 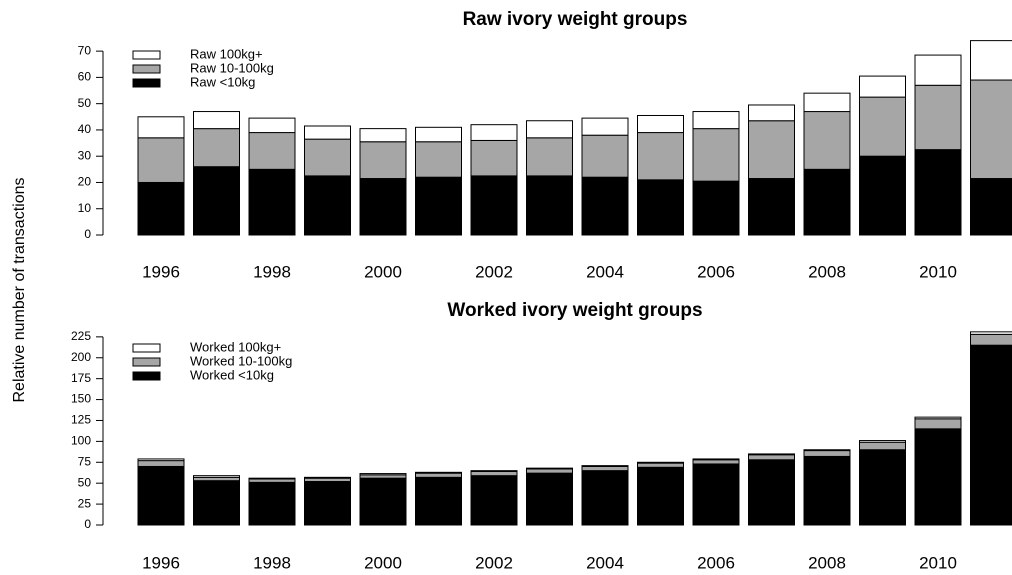 I want to click on y-tick-label: 70, so click(x=85, y=50).